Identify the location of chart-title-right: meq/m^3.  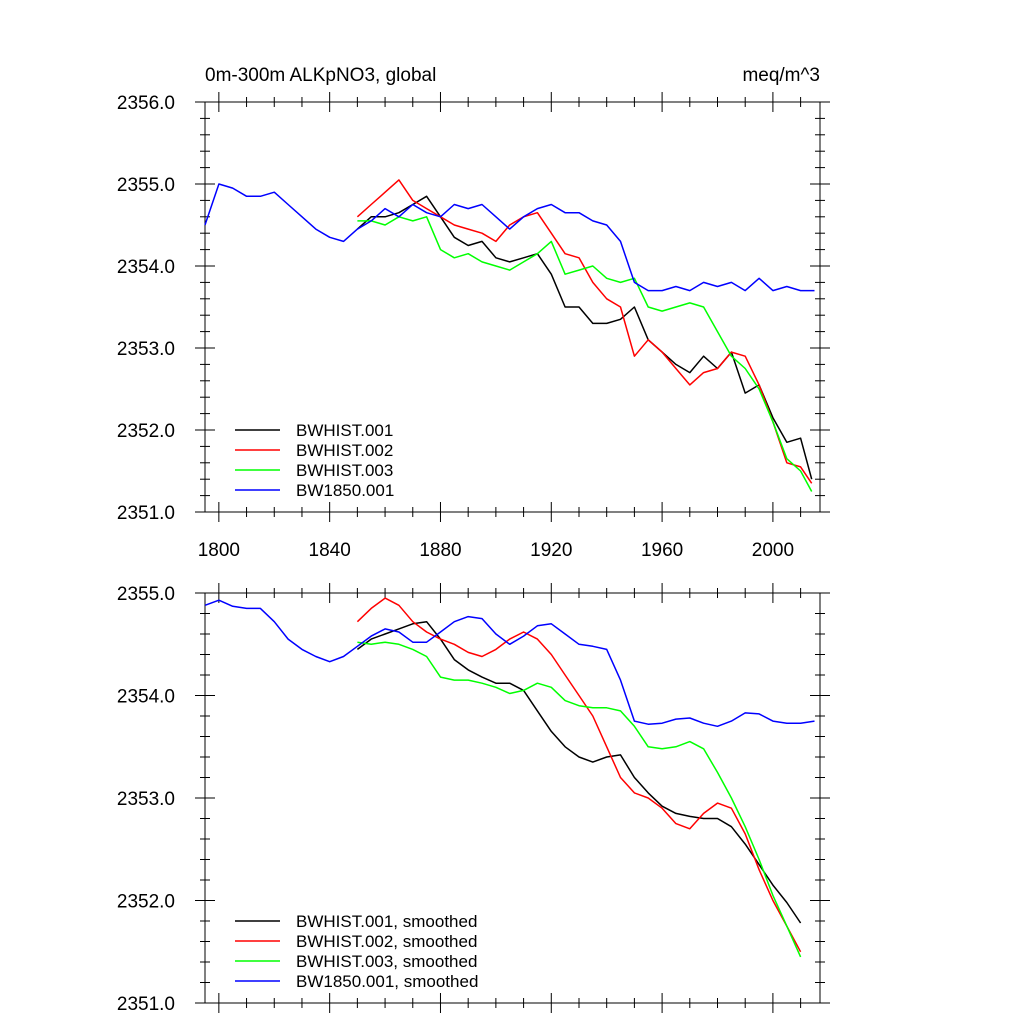
(781, 75).